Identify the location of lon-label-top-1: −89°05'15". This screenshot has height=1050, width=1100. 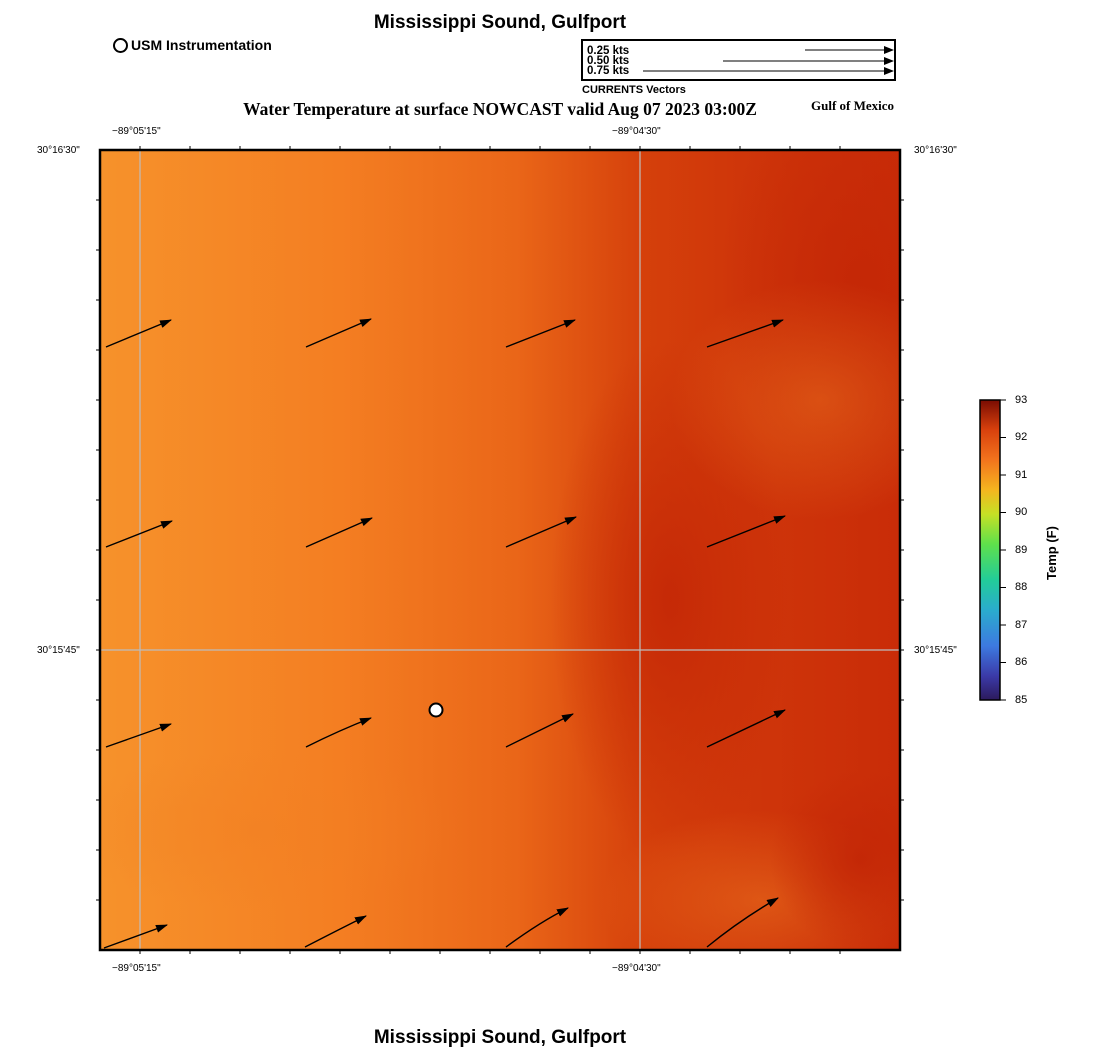
(136, 131).